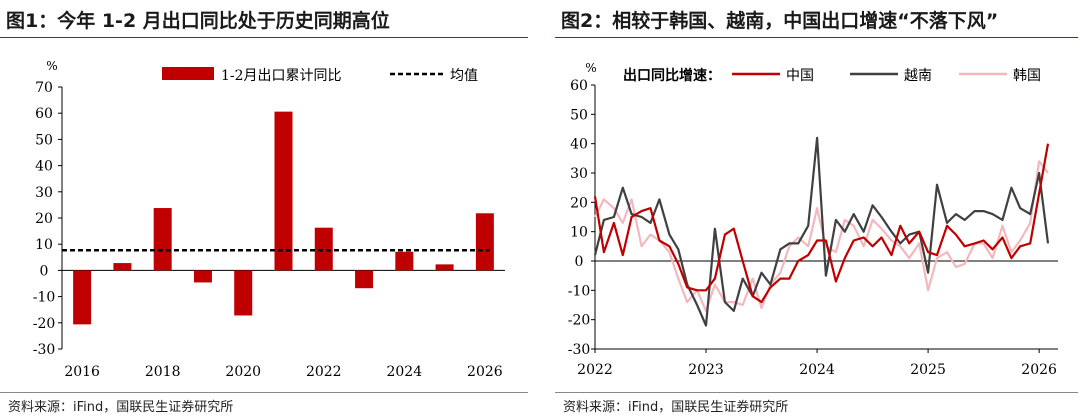 Image resolution: width=1080 pixels, height=417 pixels. I want to click on x-tick-label: 2023, so click(706, 370).